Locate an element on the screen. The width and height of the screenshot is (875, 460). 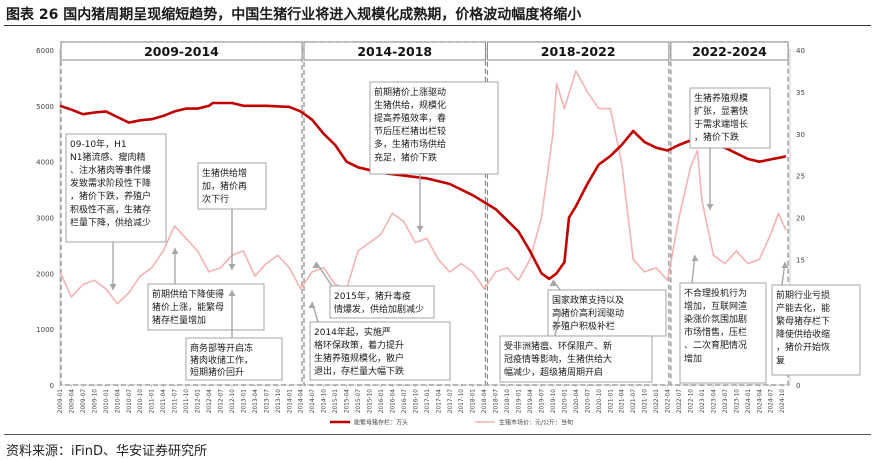
annotation-text: 前期行业亏损产能去化，能繁母猪存栏下降使供给收缩，猪价开始恢复 is located at coordinates (803, 327).